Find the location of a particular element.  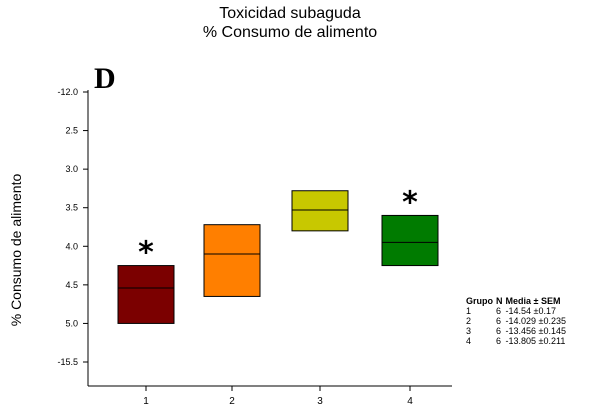

x-tick-label: 2 is located at coordinates (232, 401).